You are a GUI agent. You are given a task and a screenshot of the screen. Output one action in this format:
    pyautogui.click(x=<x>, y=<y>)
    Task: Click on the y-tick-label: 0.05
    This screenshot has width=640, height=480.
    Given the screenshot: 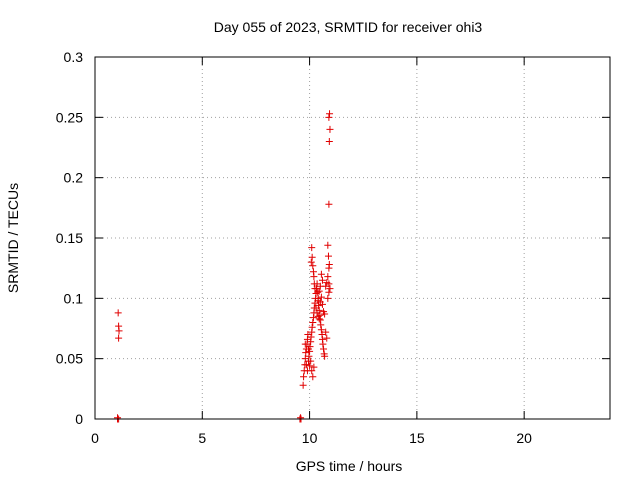 What is the action you would take?
    pyautogui.click(x=69, y=359)
    